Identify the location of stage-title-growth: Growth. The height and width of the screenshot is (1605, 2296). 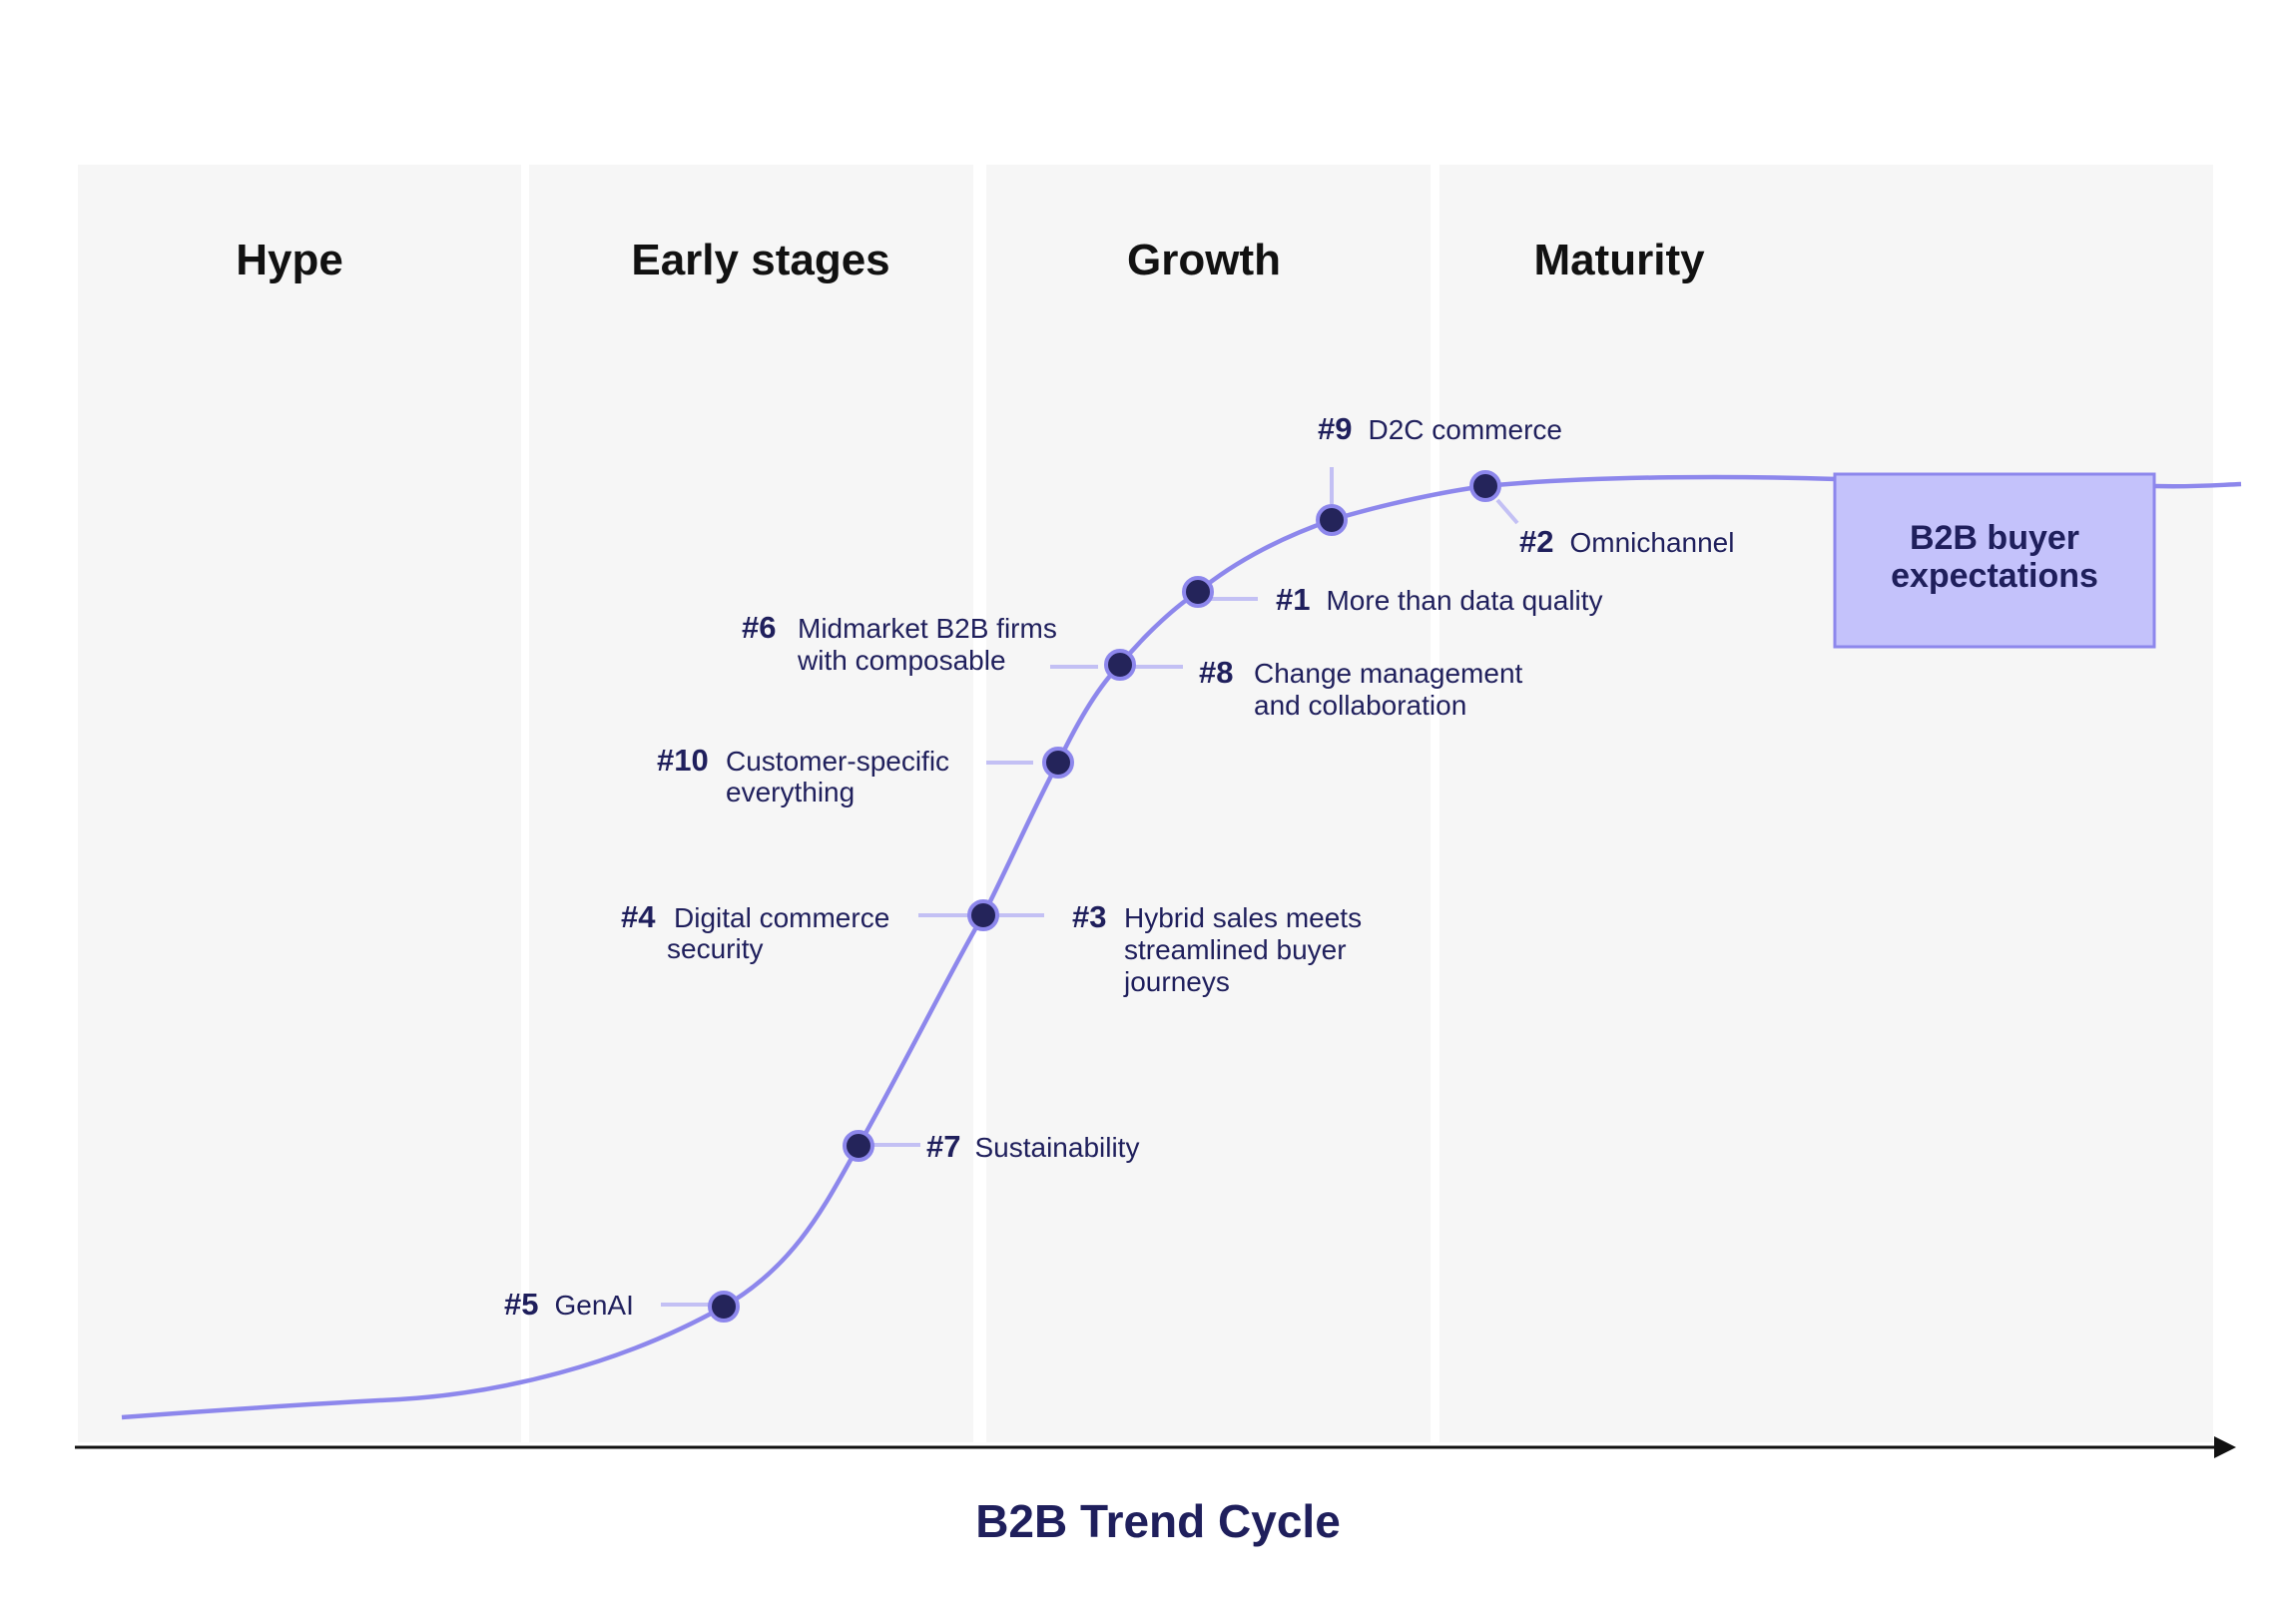
(1204, 260).